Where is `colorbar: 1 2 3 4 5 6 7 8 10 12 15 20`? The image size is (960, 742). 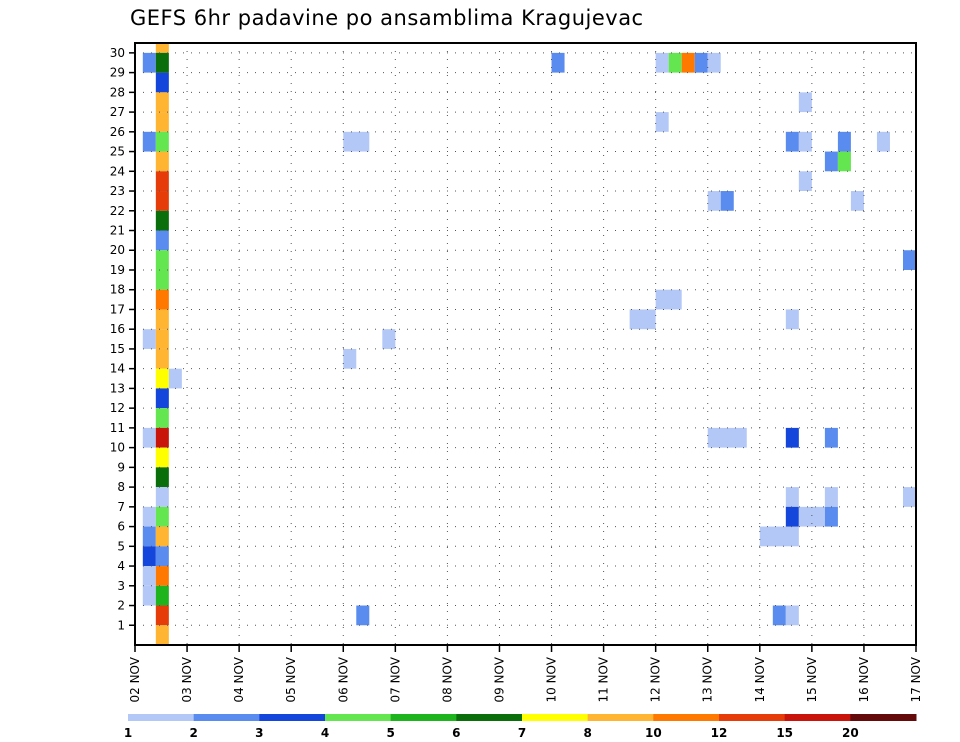 colorbar: 1 2 3 4 5 6 7 8 10 12 15 20 is located at coordinates (520, 727).